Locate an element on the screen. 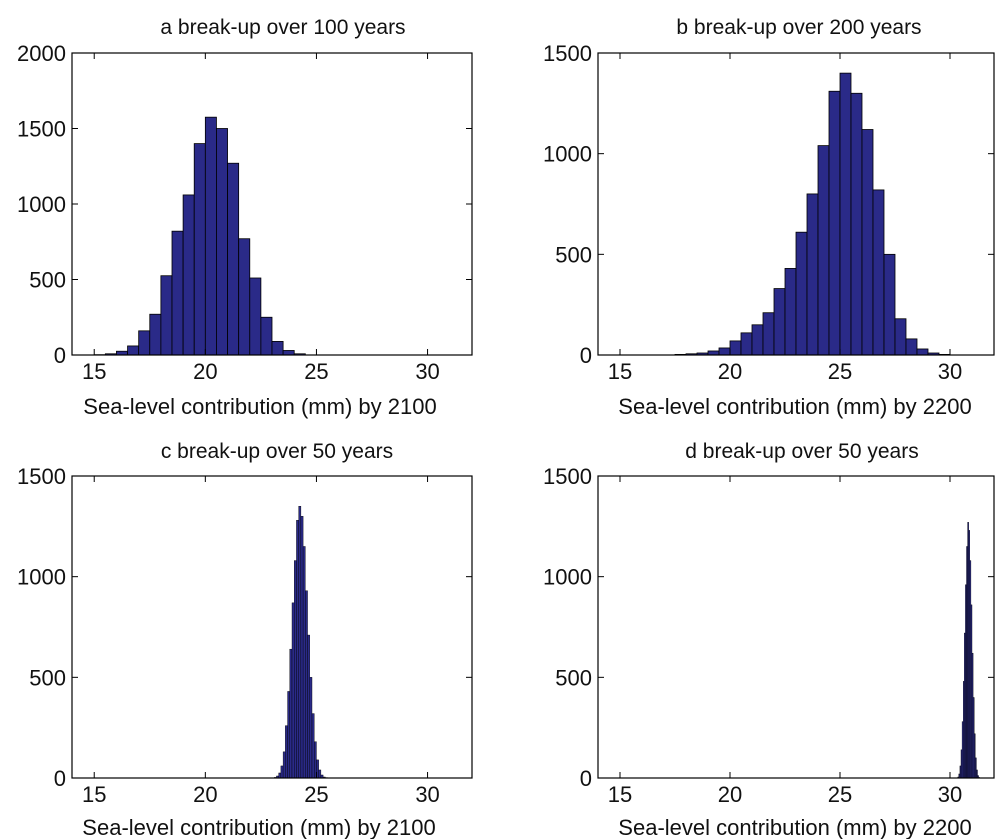  panel-c-bars is located at coordinates (302, 642).